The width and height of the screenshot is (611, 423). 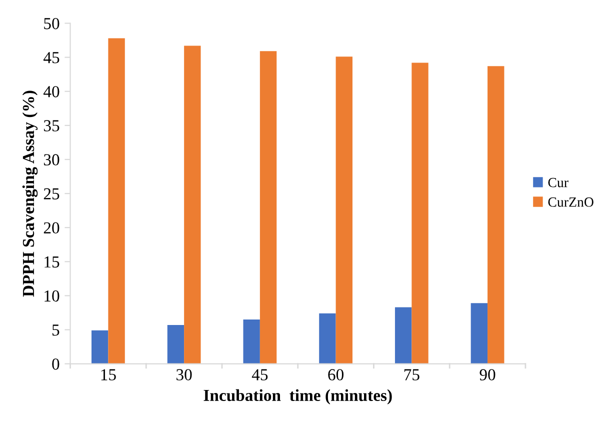 I want to click on y-tick-label: 40, so click(x=52, y=92).